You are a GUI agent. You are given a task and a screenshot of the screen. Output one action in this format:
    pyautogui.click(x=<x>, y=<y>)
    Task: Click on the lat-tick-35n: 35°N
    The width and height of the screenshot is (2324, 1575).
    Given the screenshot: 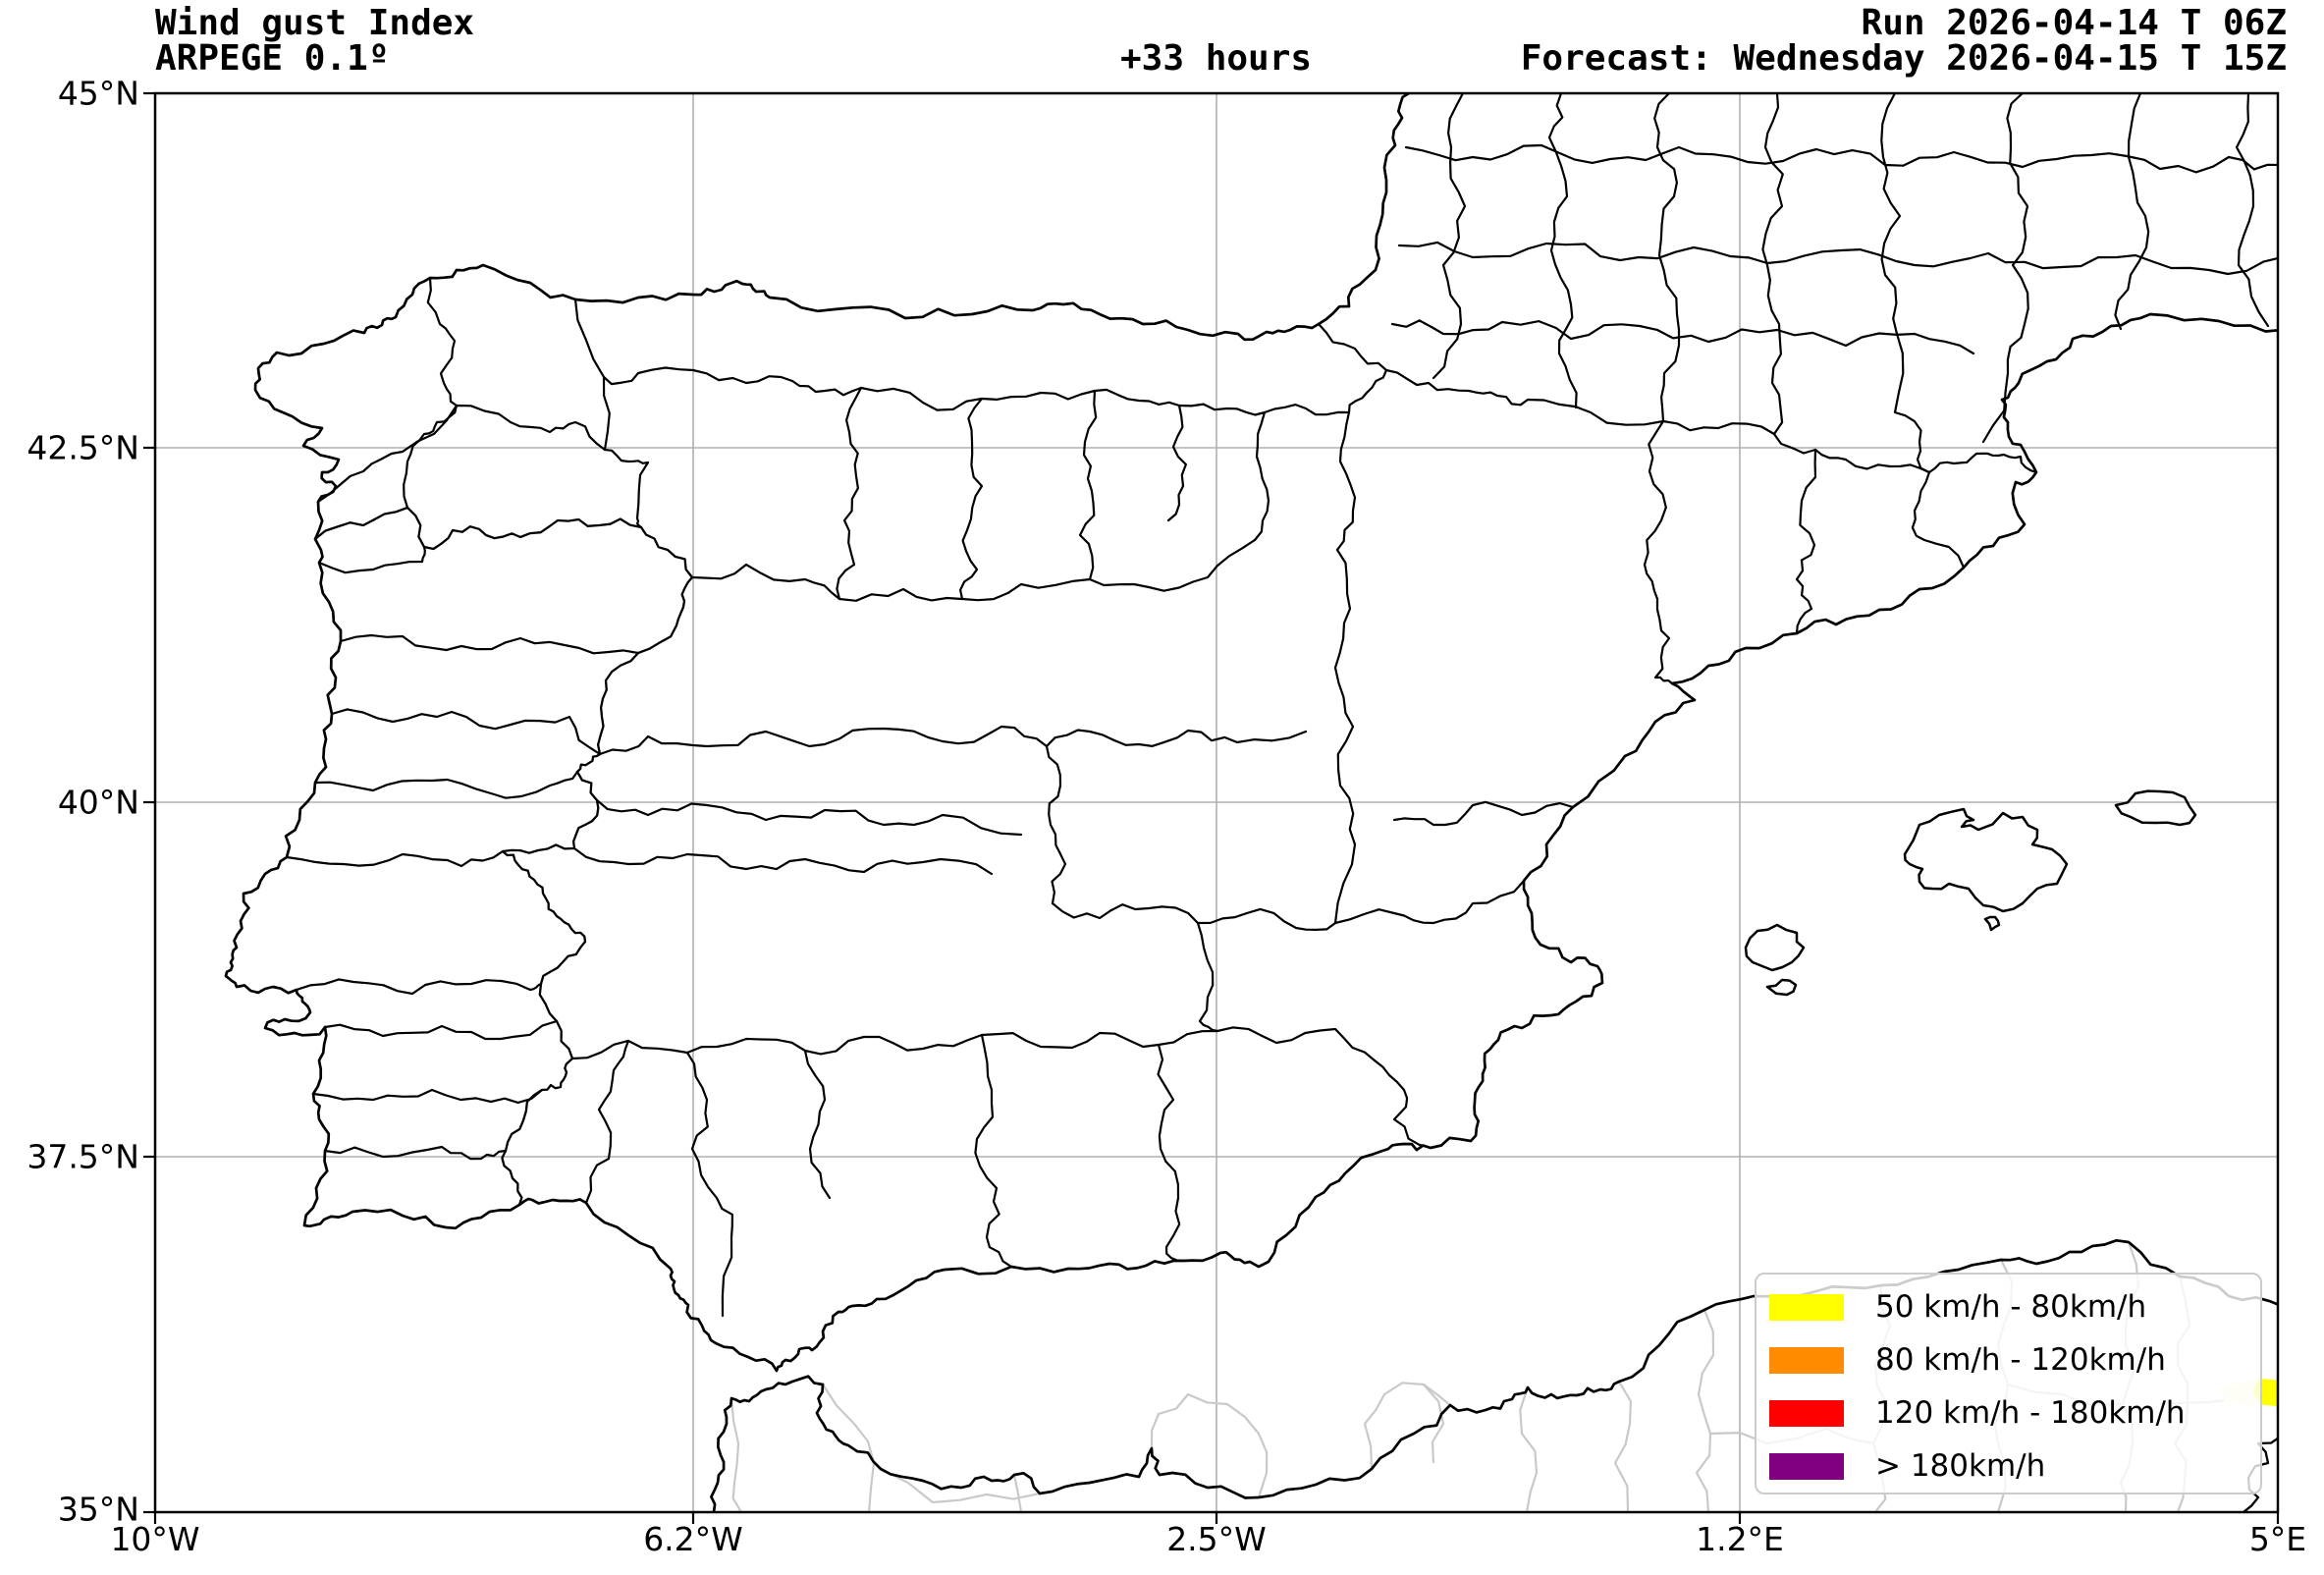 What is the action you would take?
    pyautogui.click(x=98, y=1509)
    